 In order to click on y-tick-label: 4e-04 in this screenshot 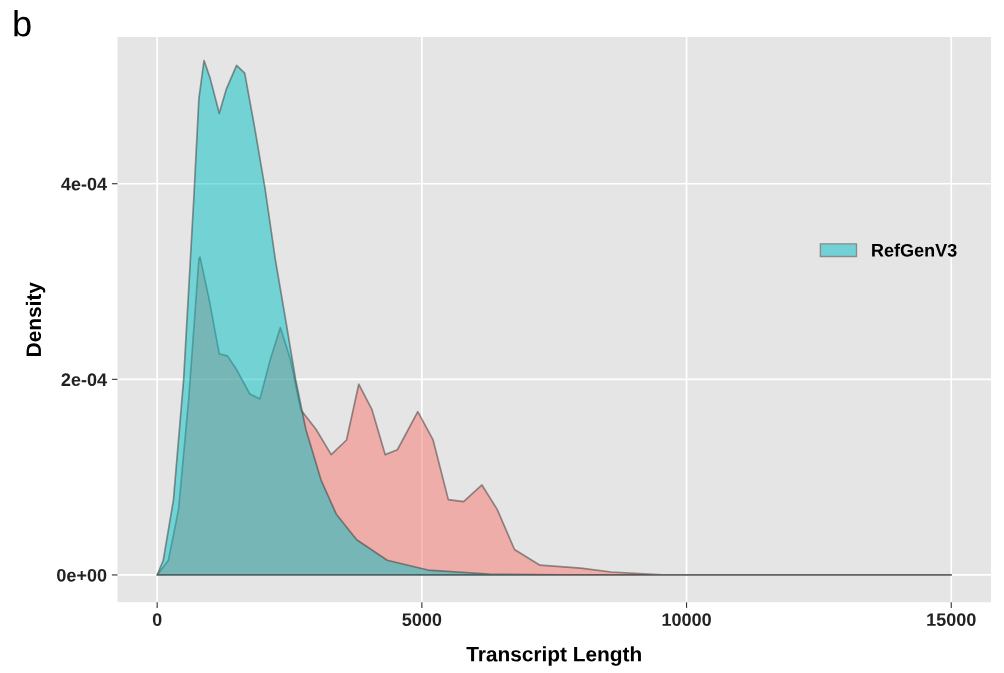, I will do `click(84, 184)`.